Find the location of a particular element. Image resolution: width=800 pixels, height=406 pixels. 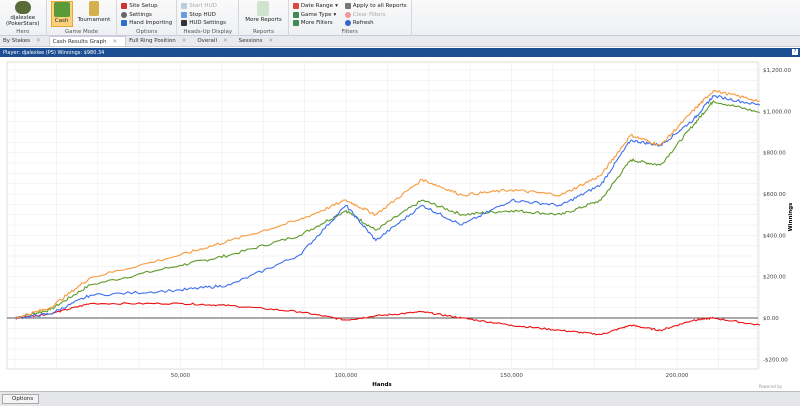

x-axis-label: Hands is located at coordinates (382, 385).